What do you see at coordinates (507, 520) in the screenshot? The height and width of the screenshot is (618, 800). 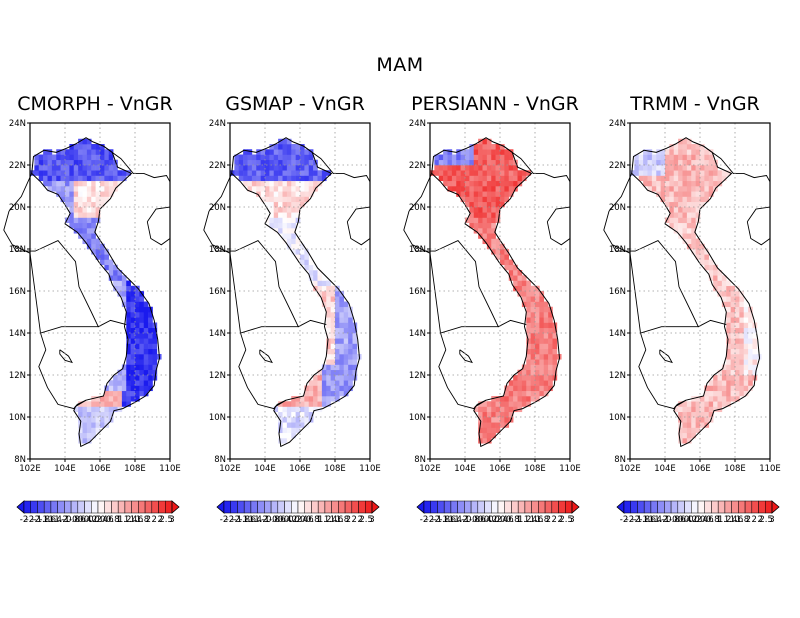 I see `colorbar-label: 0.6` at bounding box center [507, 520].